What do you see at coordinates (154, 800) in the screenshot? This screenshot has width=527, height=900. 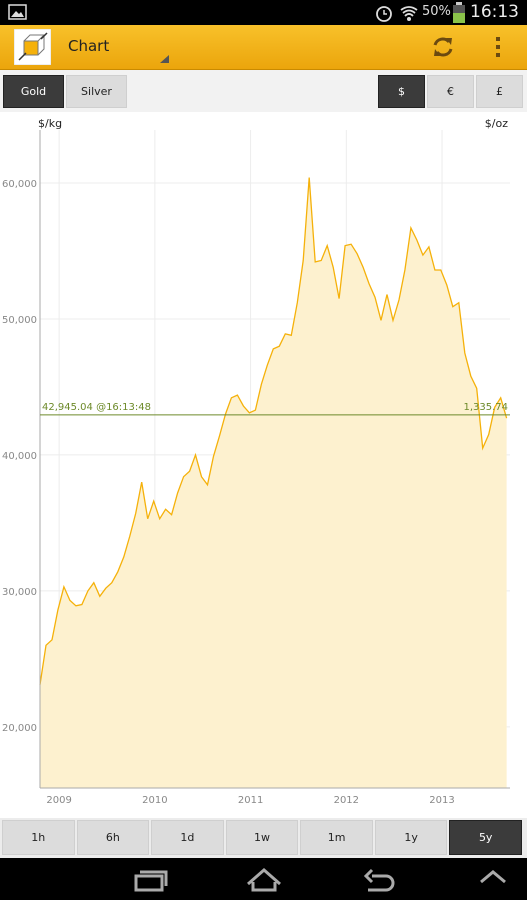 I see `x-tick-label: 2010` at bounding box center [154, 800].